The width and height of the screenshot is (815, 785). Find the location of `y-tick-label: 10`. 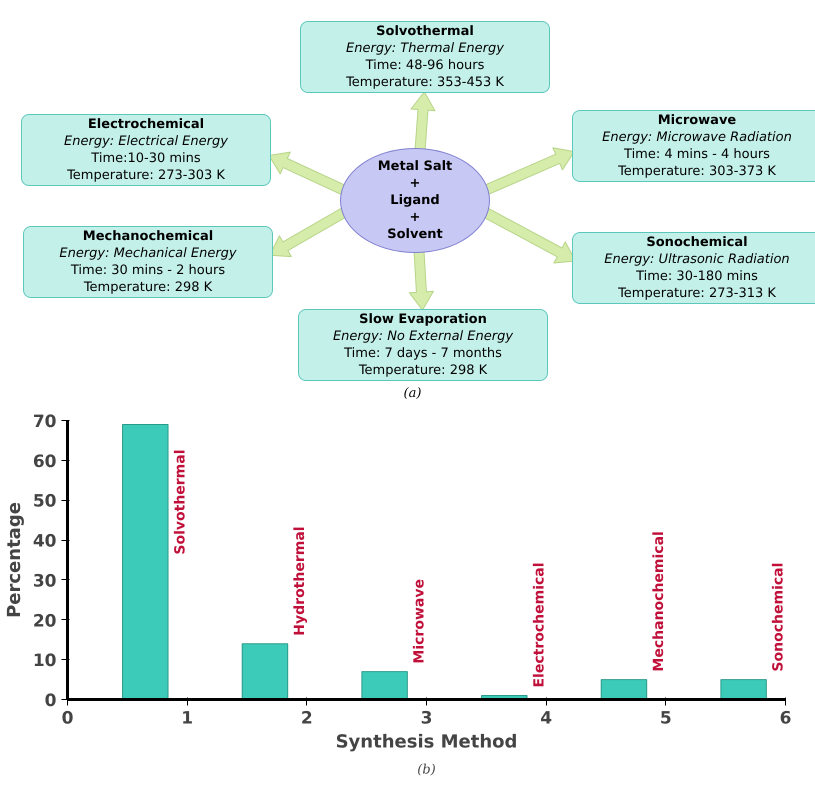

y-tick-label: 10 is located at coordinates (44, 661).